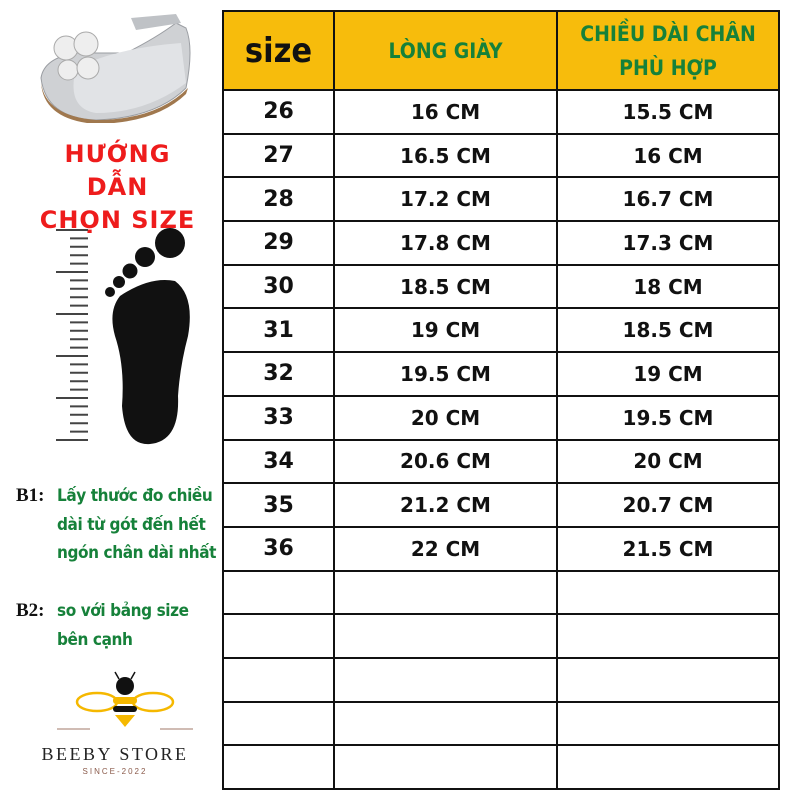  What do you see at coordinates (445, 50) in the screenshot?
I see `header-cell: LÒNG GIÀY` at bounding box center [445, 50].